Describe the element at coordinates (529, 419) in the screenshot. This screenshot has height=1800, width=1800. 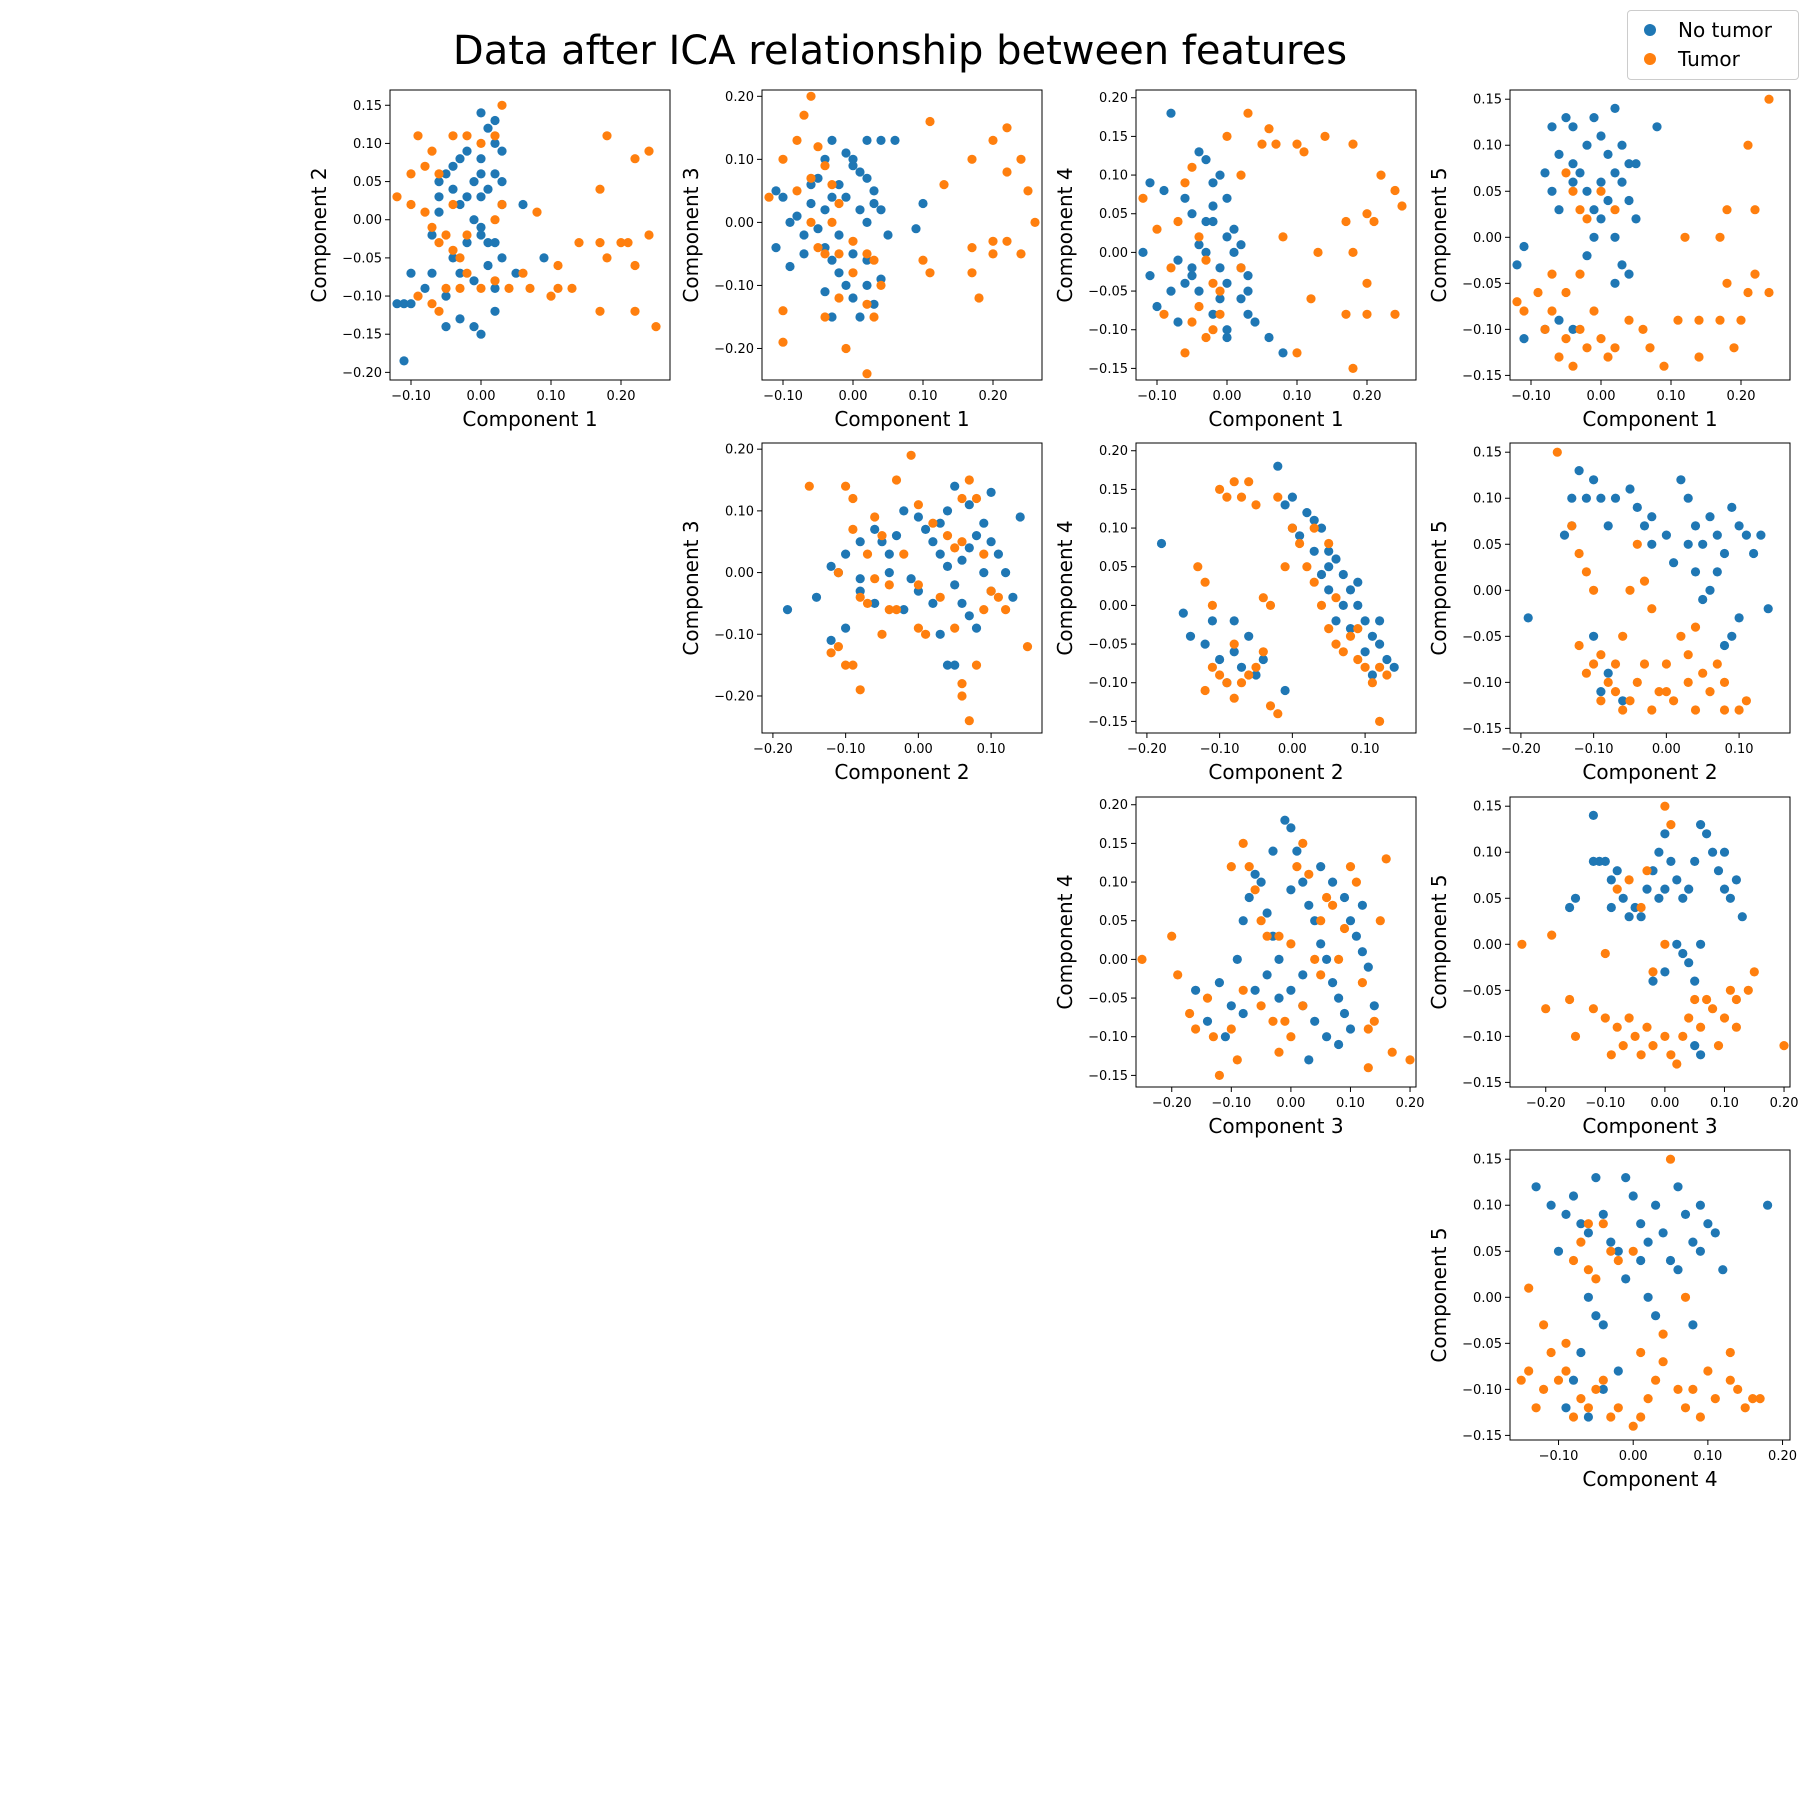
I see `x-axis-label: Component 1` at that location.